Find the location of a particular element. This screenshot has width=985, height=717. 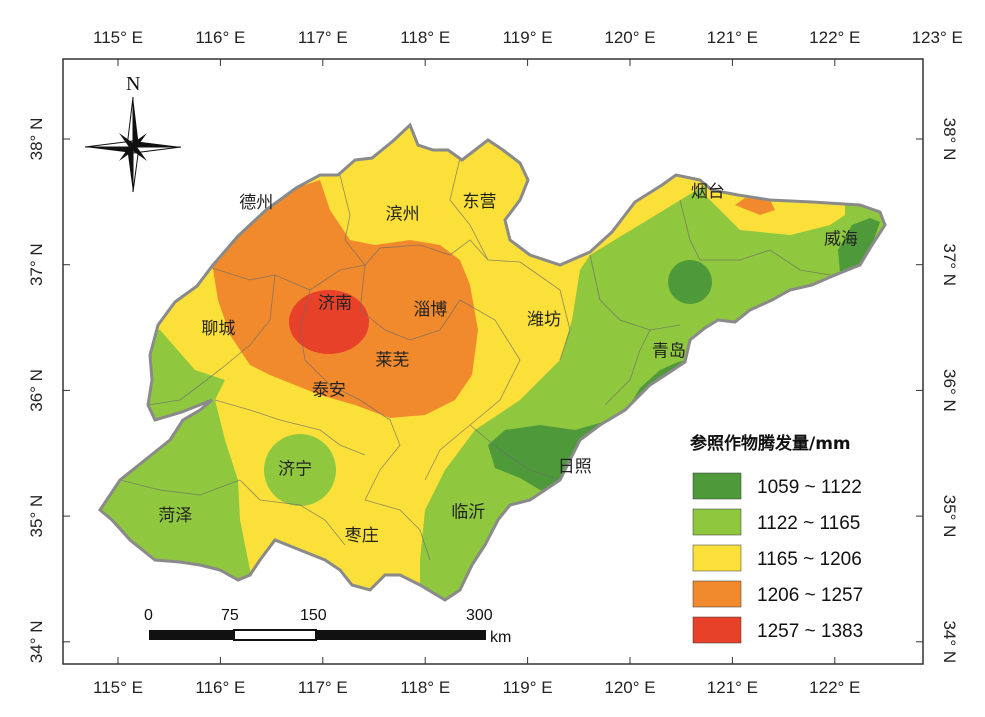

city-label-13: 济宁 is located at coordinates (295, 470).